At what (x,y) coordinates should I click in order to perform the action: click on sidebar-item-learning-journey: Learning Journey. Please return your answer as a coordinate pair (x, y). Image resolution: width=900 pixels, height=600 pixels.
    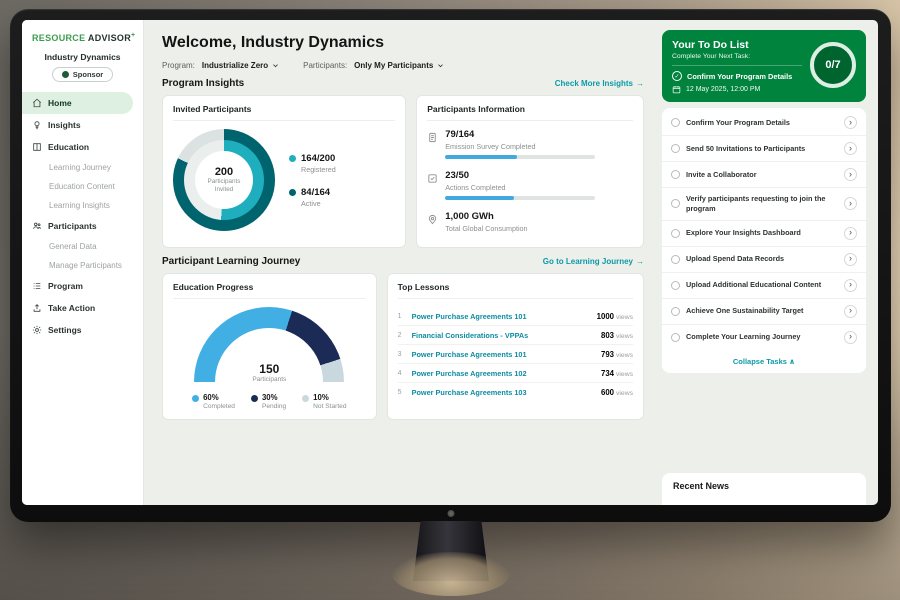
    Looking at the image, I should click on (82, 167).